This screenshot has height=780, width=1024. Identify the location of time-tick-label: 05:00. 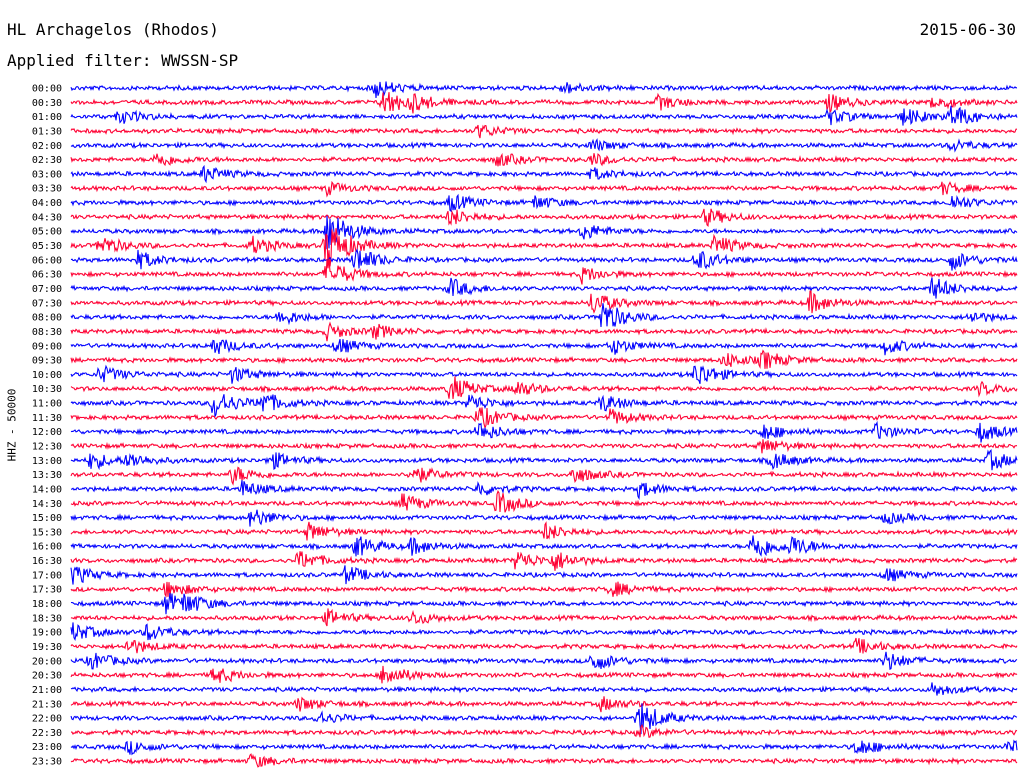
(47, 232).